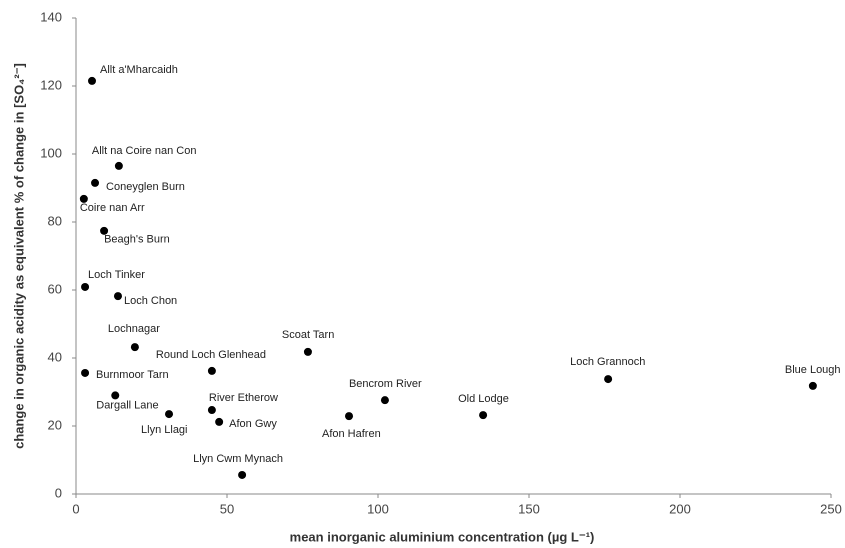 The height and width of the screenshot is (548, 845). I want to click on point-label: Round Loch Glenhead, so click(211, 355).